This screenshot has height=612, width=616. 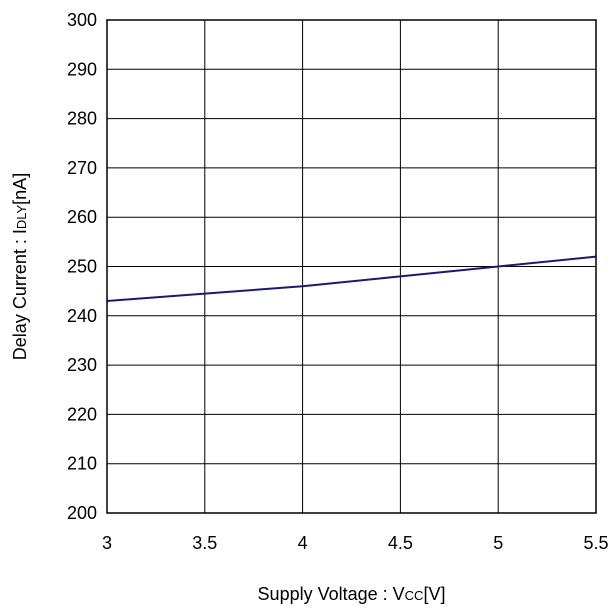 What do you see at coordinates (82, 365) in the screenshot?
I see `y-tick-label: 230` at bounding box center [82, 365].